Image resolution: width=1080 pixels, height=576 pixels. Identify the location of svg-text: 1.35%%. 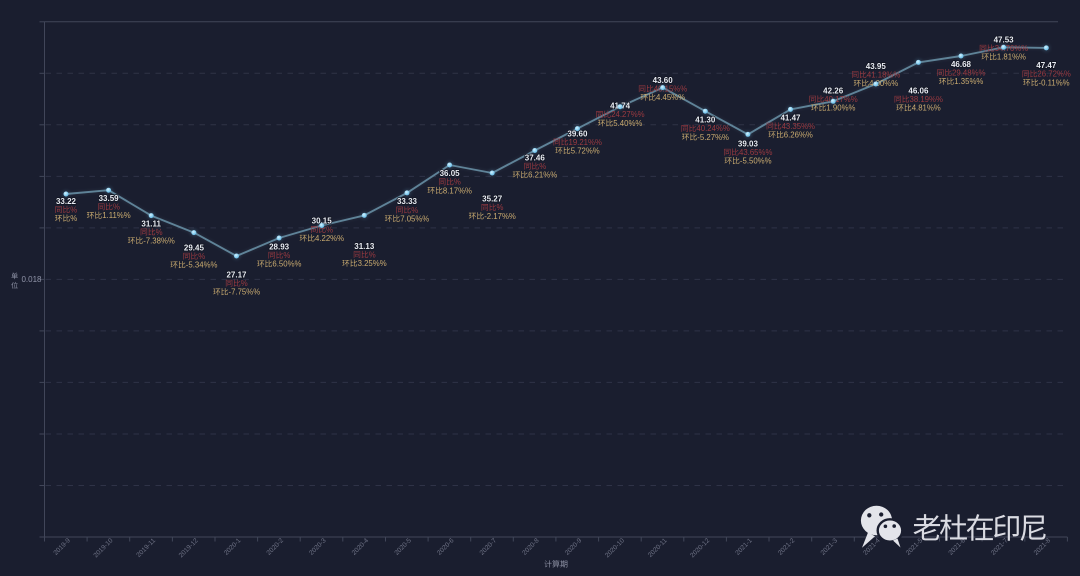
(968, 81).